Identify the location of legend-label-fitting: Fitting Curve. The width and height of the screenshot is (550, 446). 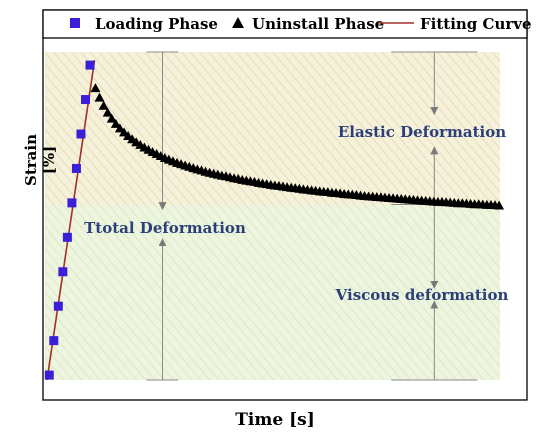
(476, 24).